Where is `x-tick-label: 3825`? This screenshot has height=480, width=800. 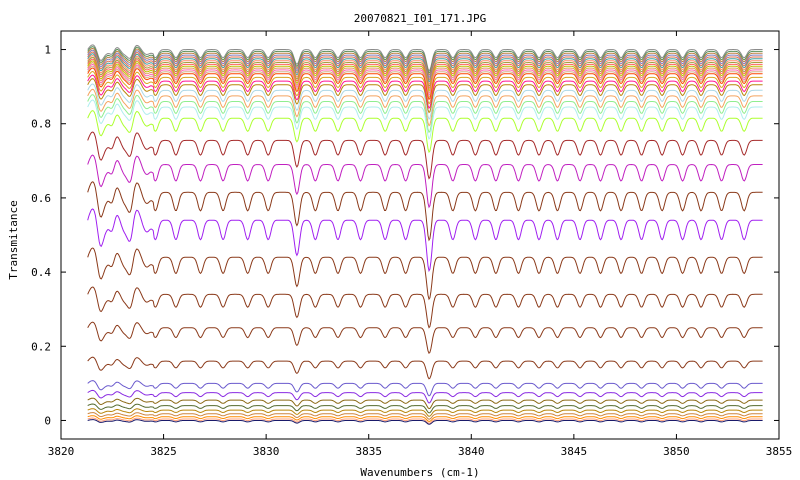 x-tick-label: 3825 is located at coordinates (163, 451).